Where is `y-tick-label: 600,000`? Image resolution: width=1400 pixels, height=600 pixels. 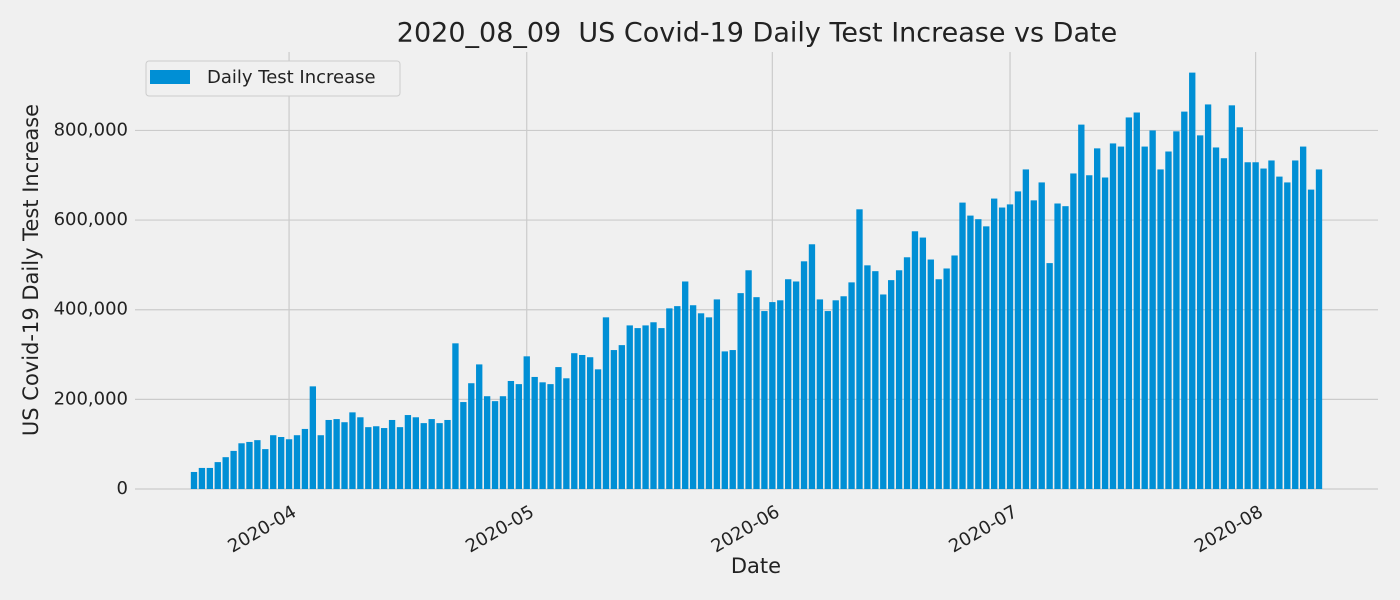 y-tick-label: 600,000 is located at coordinates (91, 219).